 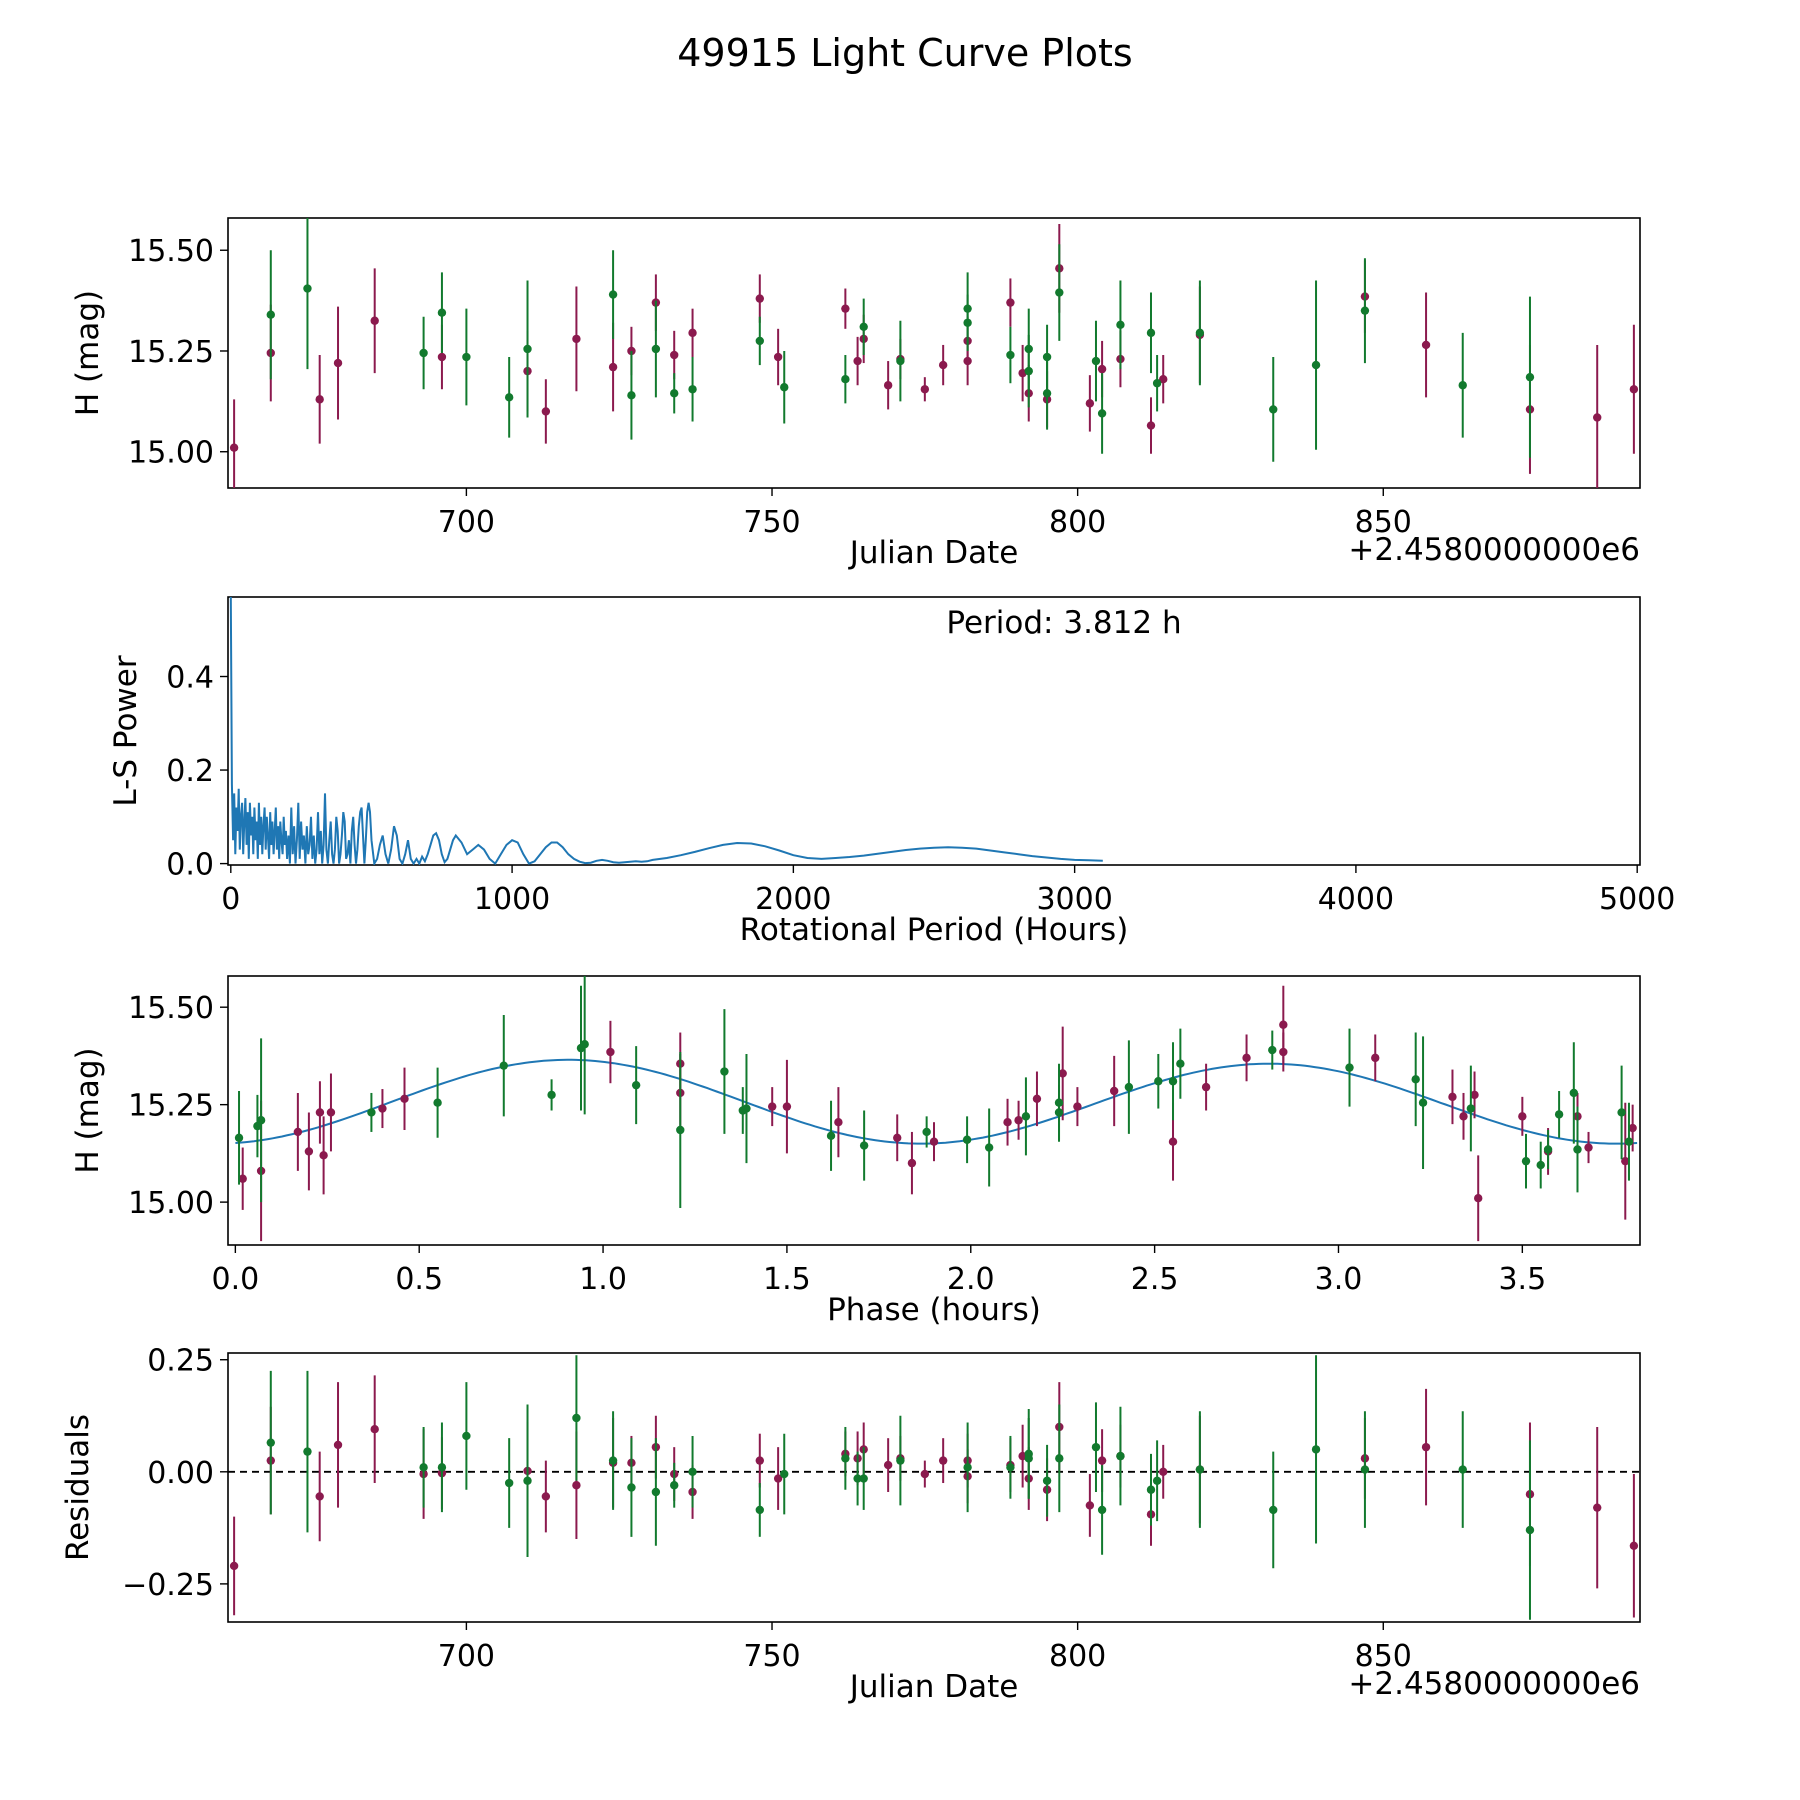 I want to click on y-tick-label: 0.00, so click(x=180, y=1473).